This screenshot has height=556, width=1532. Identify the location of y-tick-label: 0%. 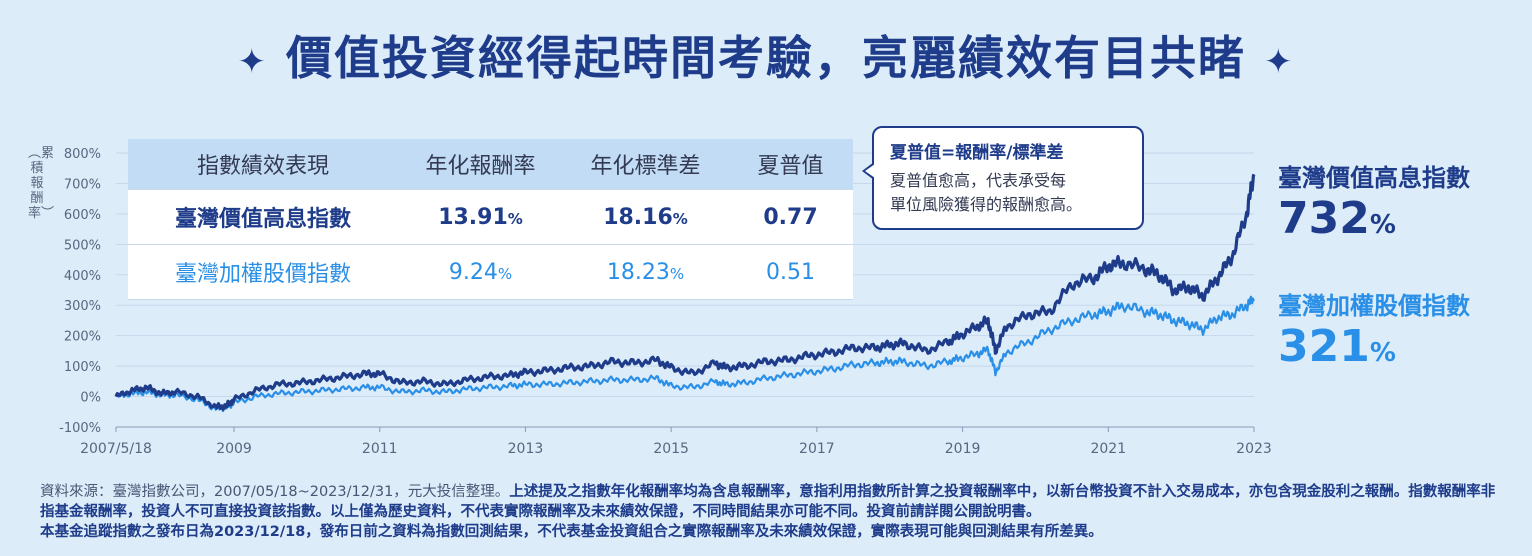
(90, 398).